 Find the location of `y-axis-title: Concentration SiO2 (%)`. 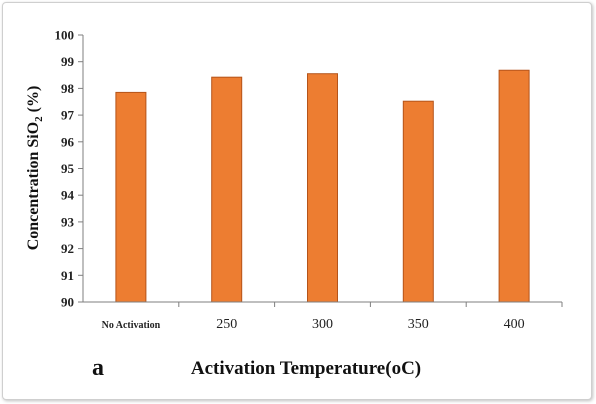

y-axis-title: Concentration SiO2 (%) is located at coordinates (35, 168).